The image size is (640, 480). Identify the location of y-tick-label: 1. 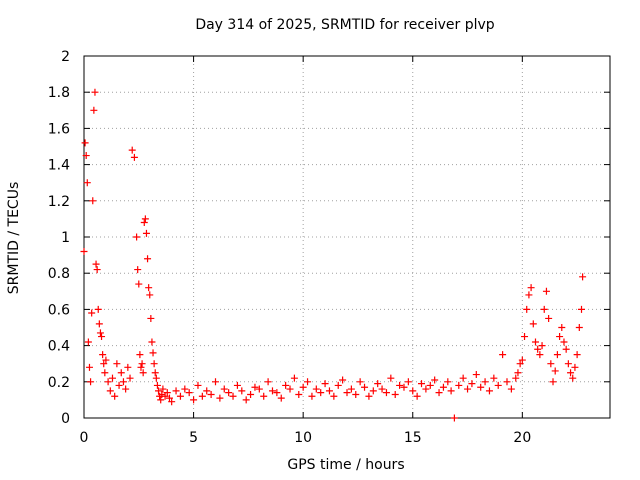
(65, 238).